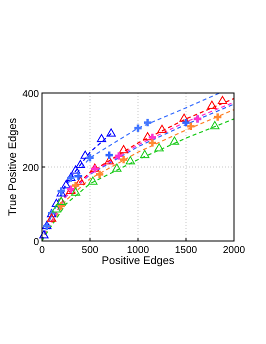  Describe the element at coordinates (13, 166) in the screenshot. I see `y-axis-title: True Positive Edges` at that location.